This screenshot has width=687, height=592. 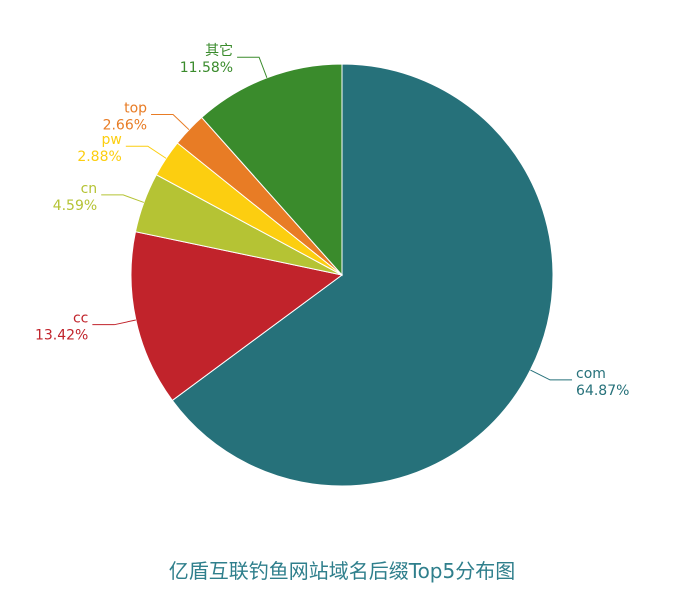 I want to click on slice-name: pw, so click(x=111, y=140).